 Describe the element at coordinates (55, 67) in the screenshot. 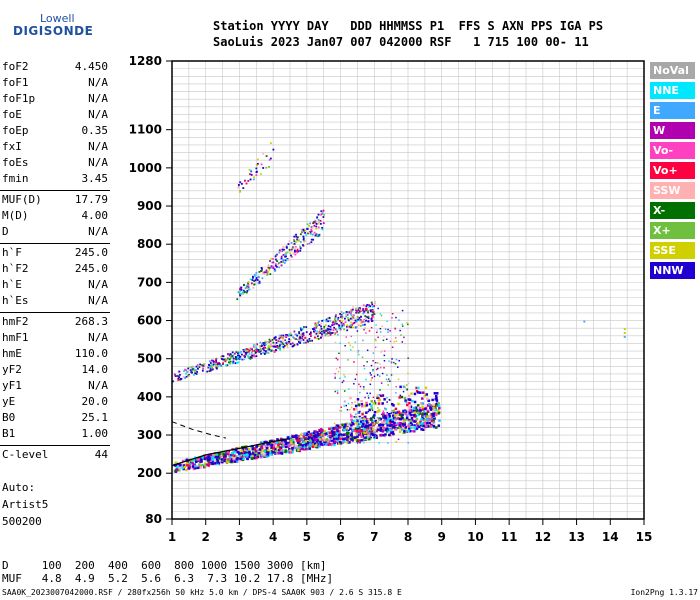

I see `param-row: foF2 4.450` at that location.